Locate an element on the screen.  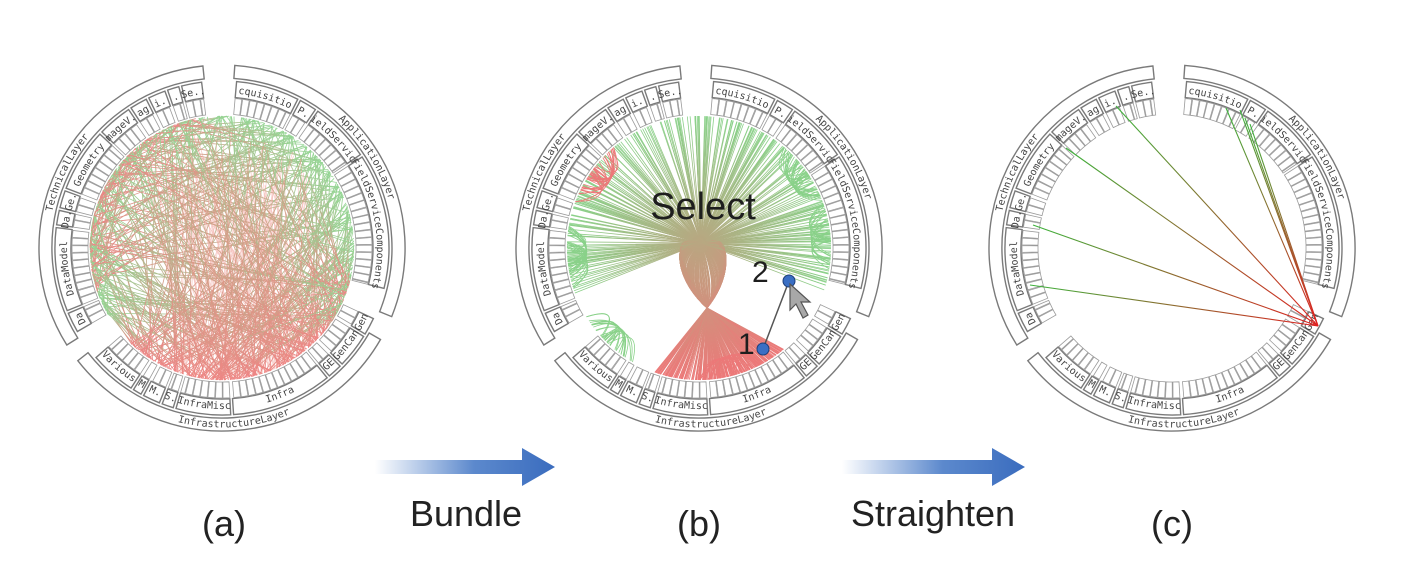
caption-b: (b) is located at coordinates (699, 523).